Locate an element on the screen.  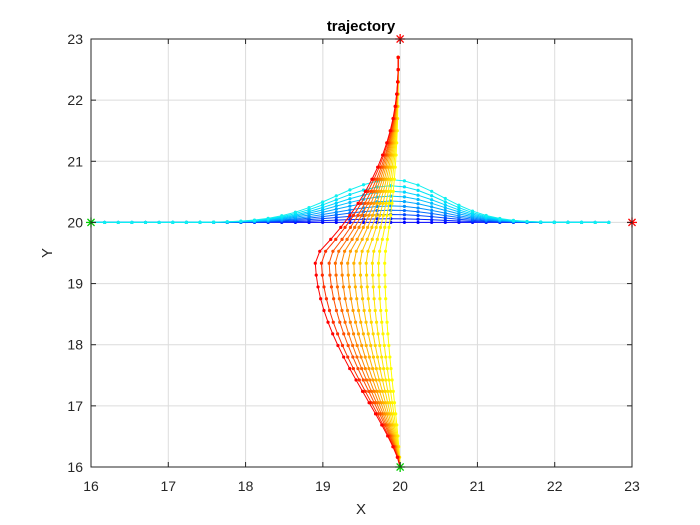
x-tick-label: 18 is located at coordinates (246, 486).